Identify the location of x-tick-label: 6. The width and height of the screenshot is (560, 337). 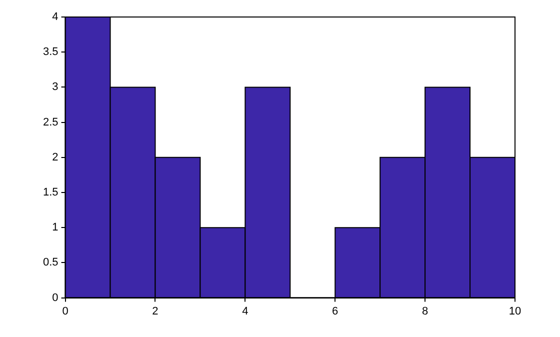
(335, 311).